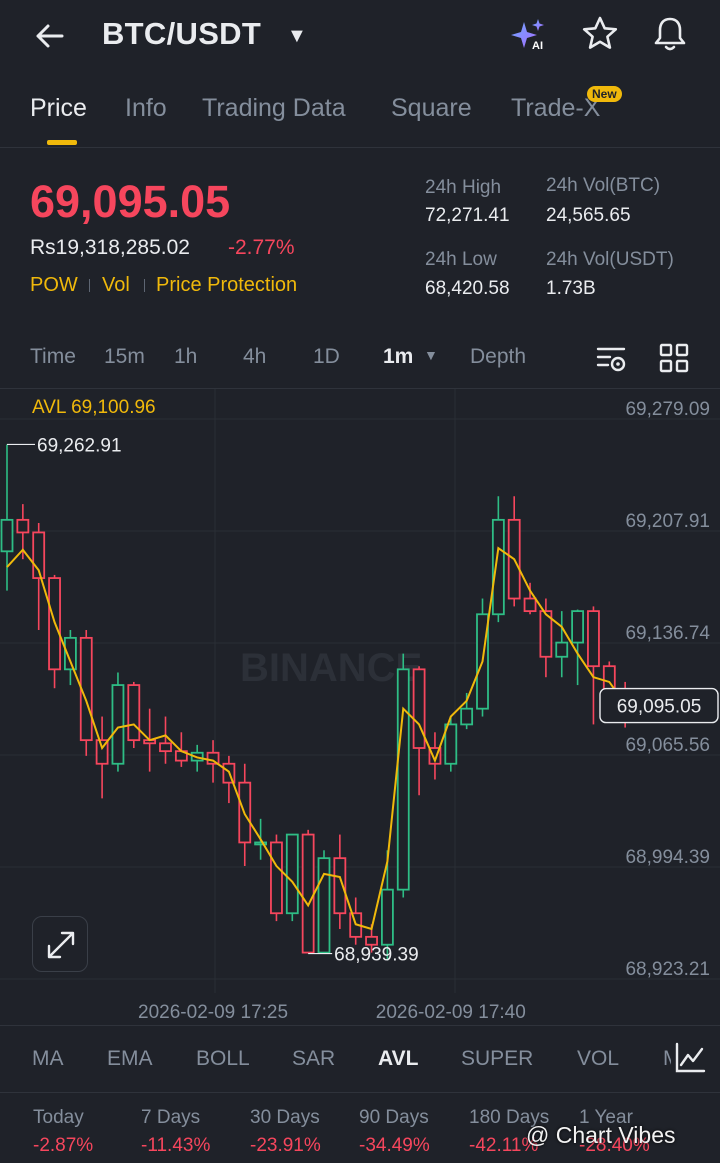 Image resolution: width=720 pixels, height=1163 pixels. Describe the element at coordinates (58, 108) in the screenshot. I see `tab-price: Price` at that location.